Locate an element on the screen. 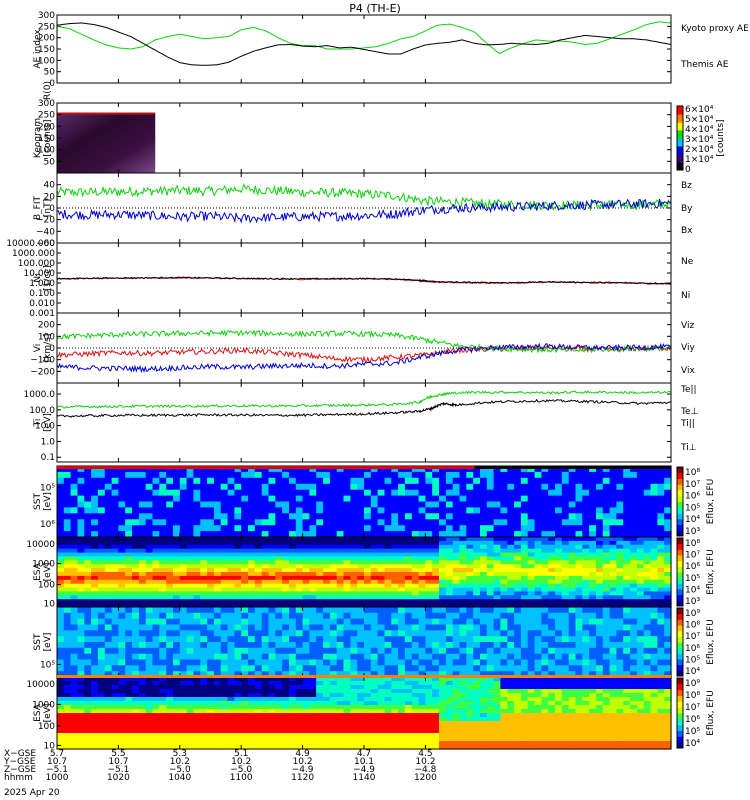  colorbar-segment is located at coordinates (680, 616).